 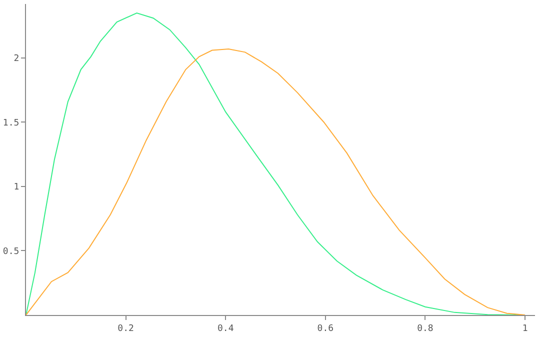 What do you see at coordinates (225, 329) in the screenshot?
I see `x-tick-label: 0.4` at bounding box center [225, 329].